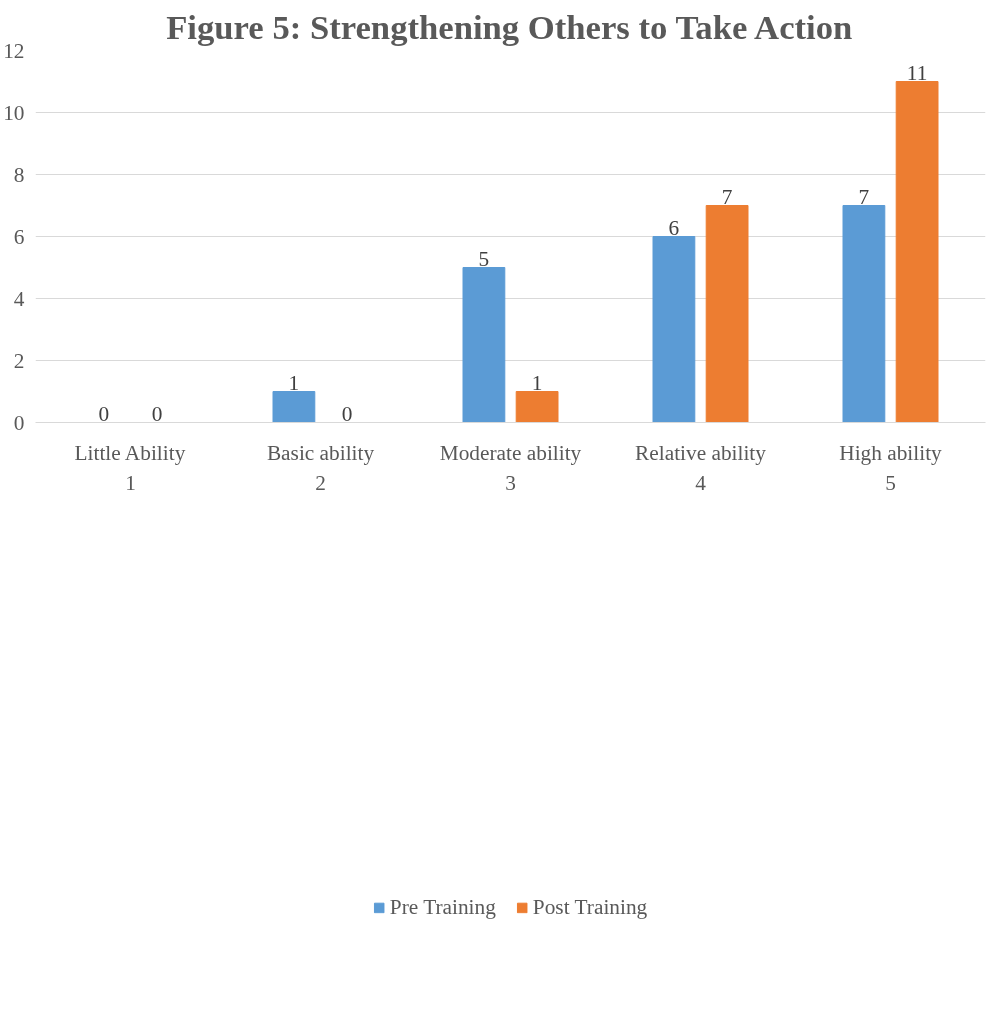 This screenshot has height=1009, width=995. What do you see at coordinates (14, 112) in the screenshot?
I see `y-tick-label: 10` at bounding box center [14, 112].